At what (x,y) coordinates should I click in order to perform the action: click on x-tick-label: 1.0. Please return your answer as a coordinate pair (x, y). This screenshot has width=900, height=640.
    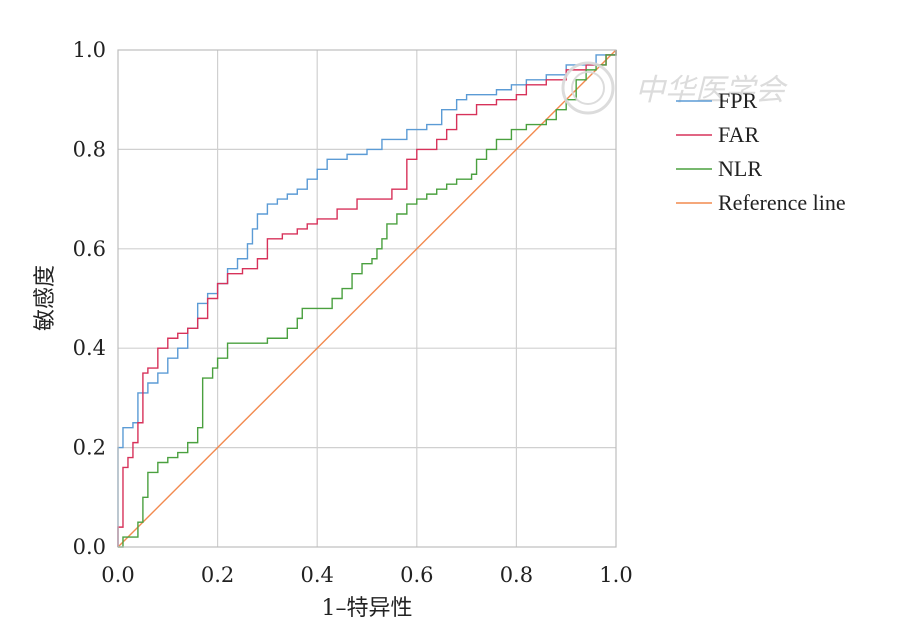
    Looking at the image, I should click on (615, 575).